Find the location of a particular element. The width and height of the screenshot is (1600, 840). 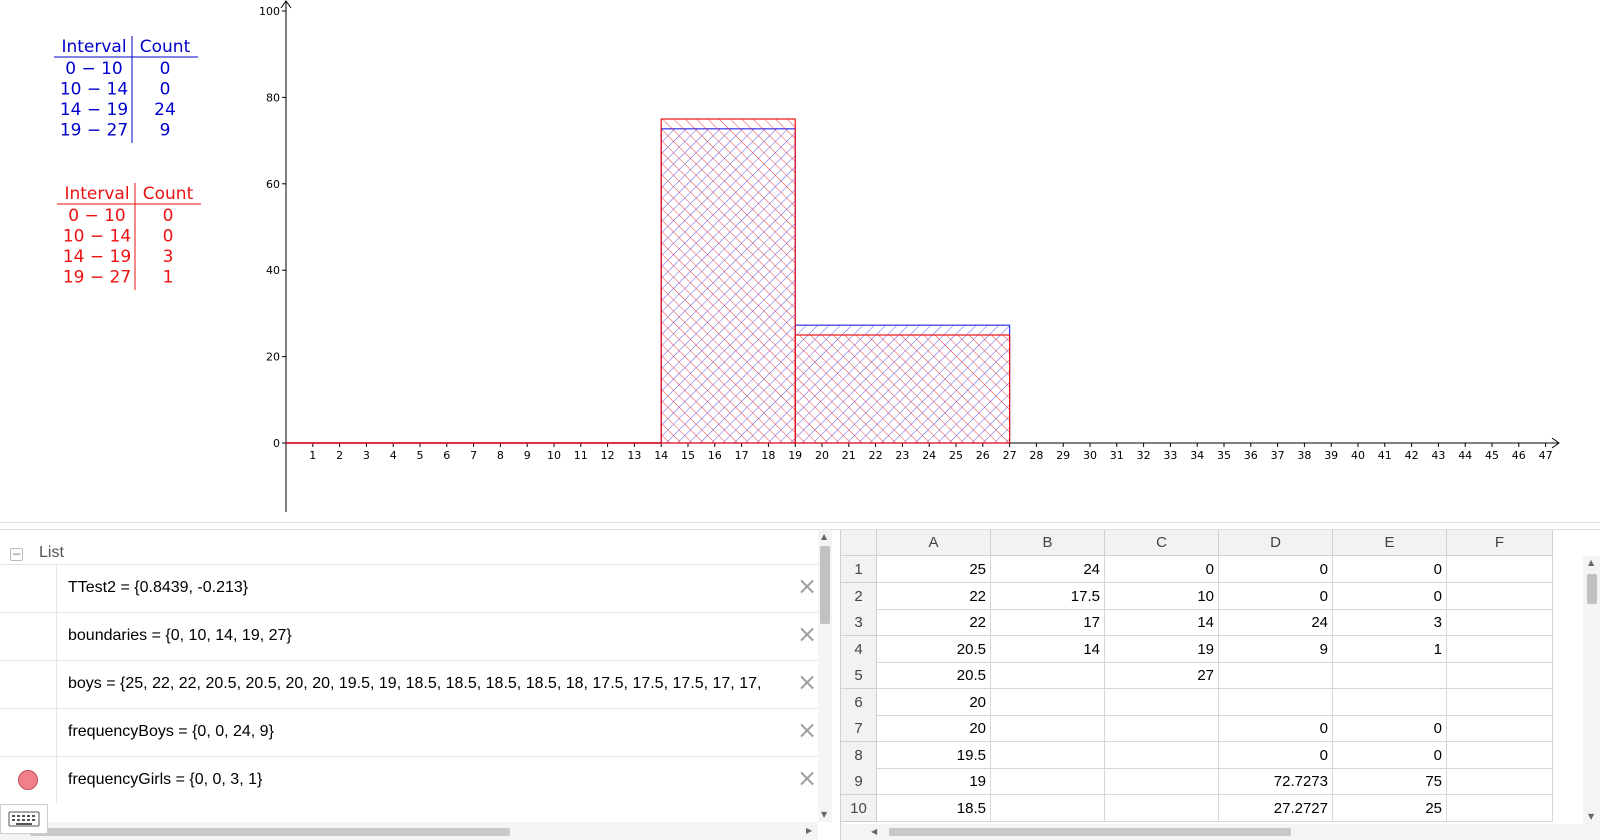

spreadsheet-cell: 20 is located at coordinates (934, 702).